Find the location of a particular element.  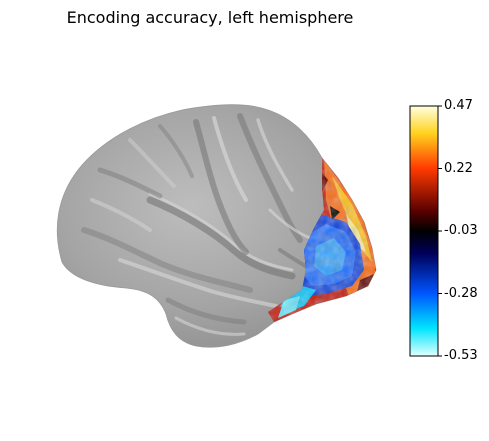

colorbar-tick-label: -0.03 is located at coordinates (461, 231).